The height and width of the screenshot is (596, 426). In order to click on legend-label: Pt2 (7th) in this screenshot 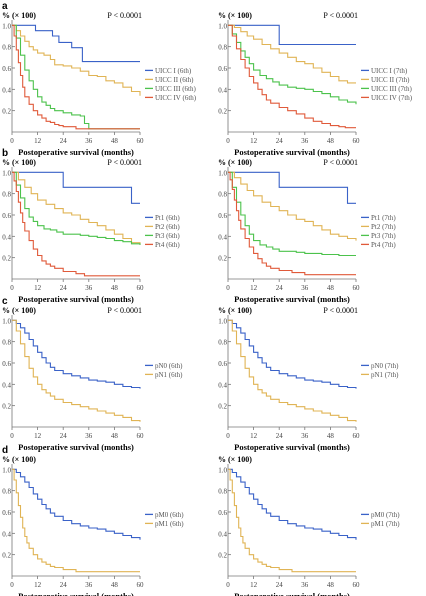, I will do `click(383, 227)`.